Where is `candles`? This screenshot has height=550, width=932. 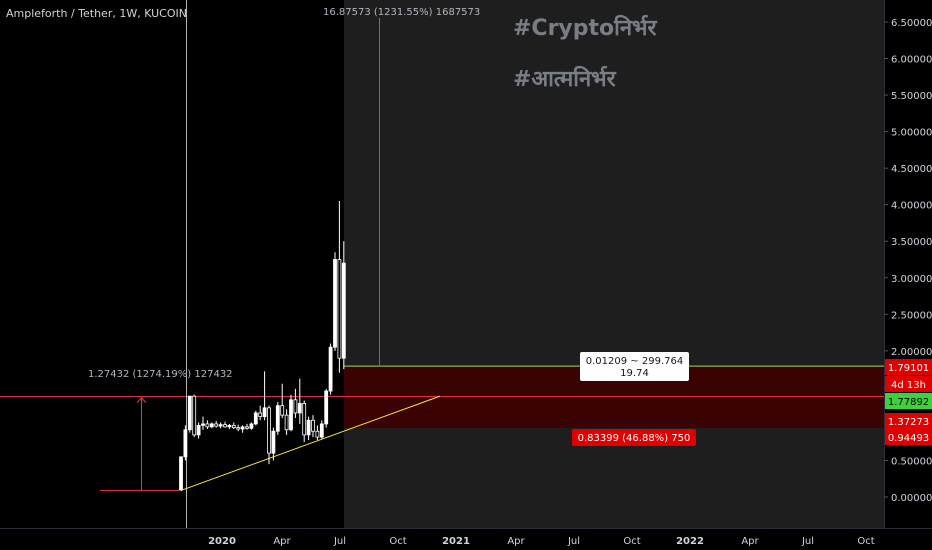
candles is located at coordinates (262, 346).